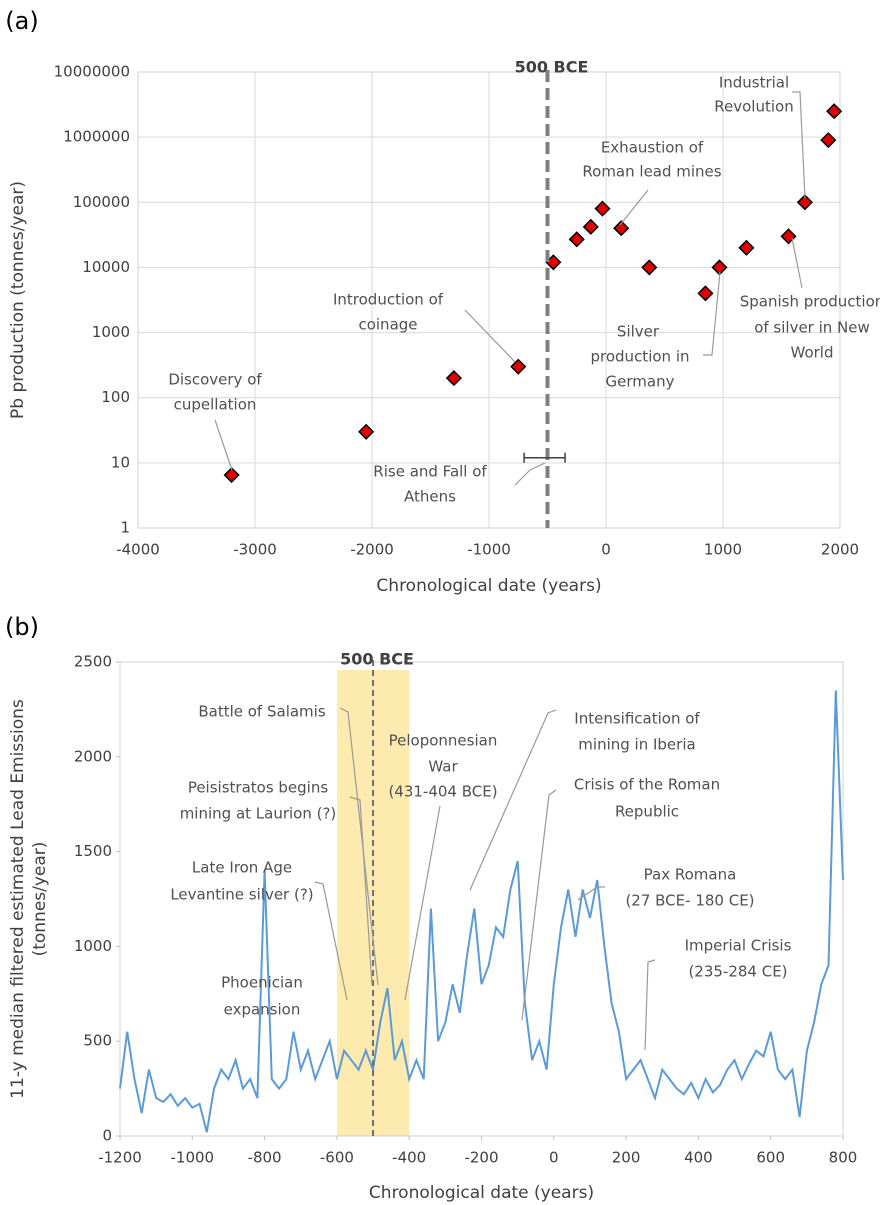 The image size is (880, 1205). I want to click on x-tick-label: -800, so click(265, 1158).